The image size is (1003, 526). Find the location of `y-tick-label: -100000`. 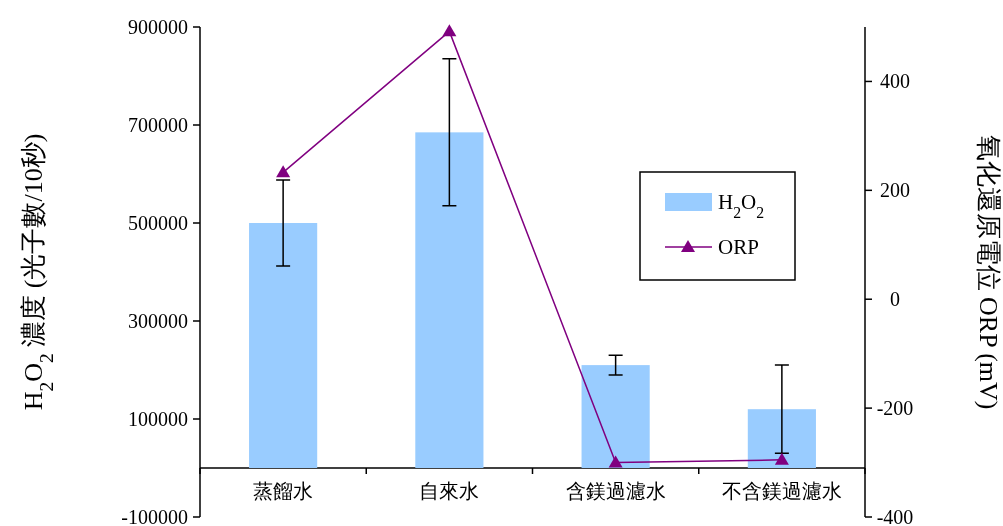

y-tick-label: -100000 is located at coordinates (154, 516).